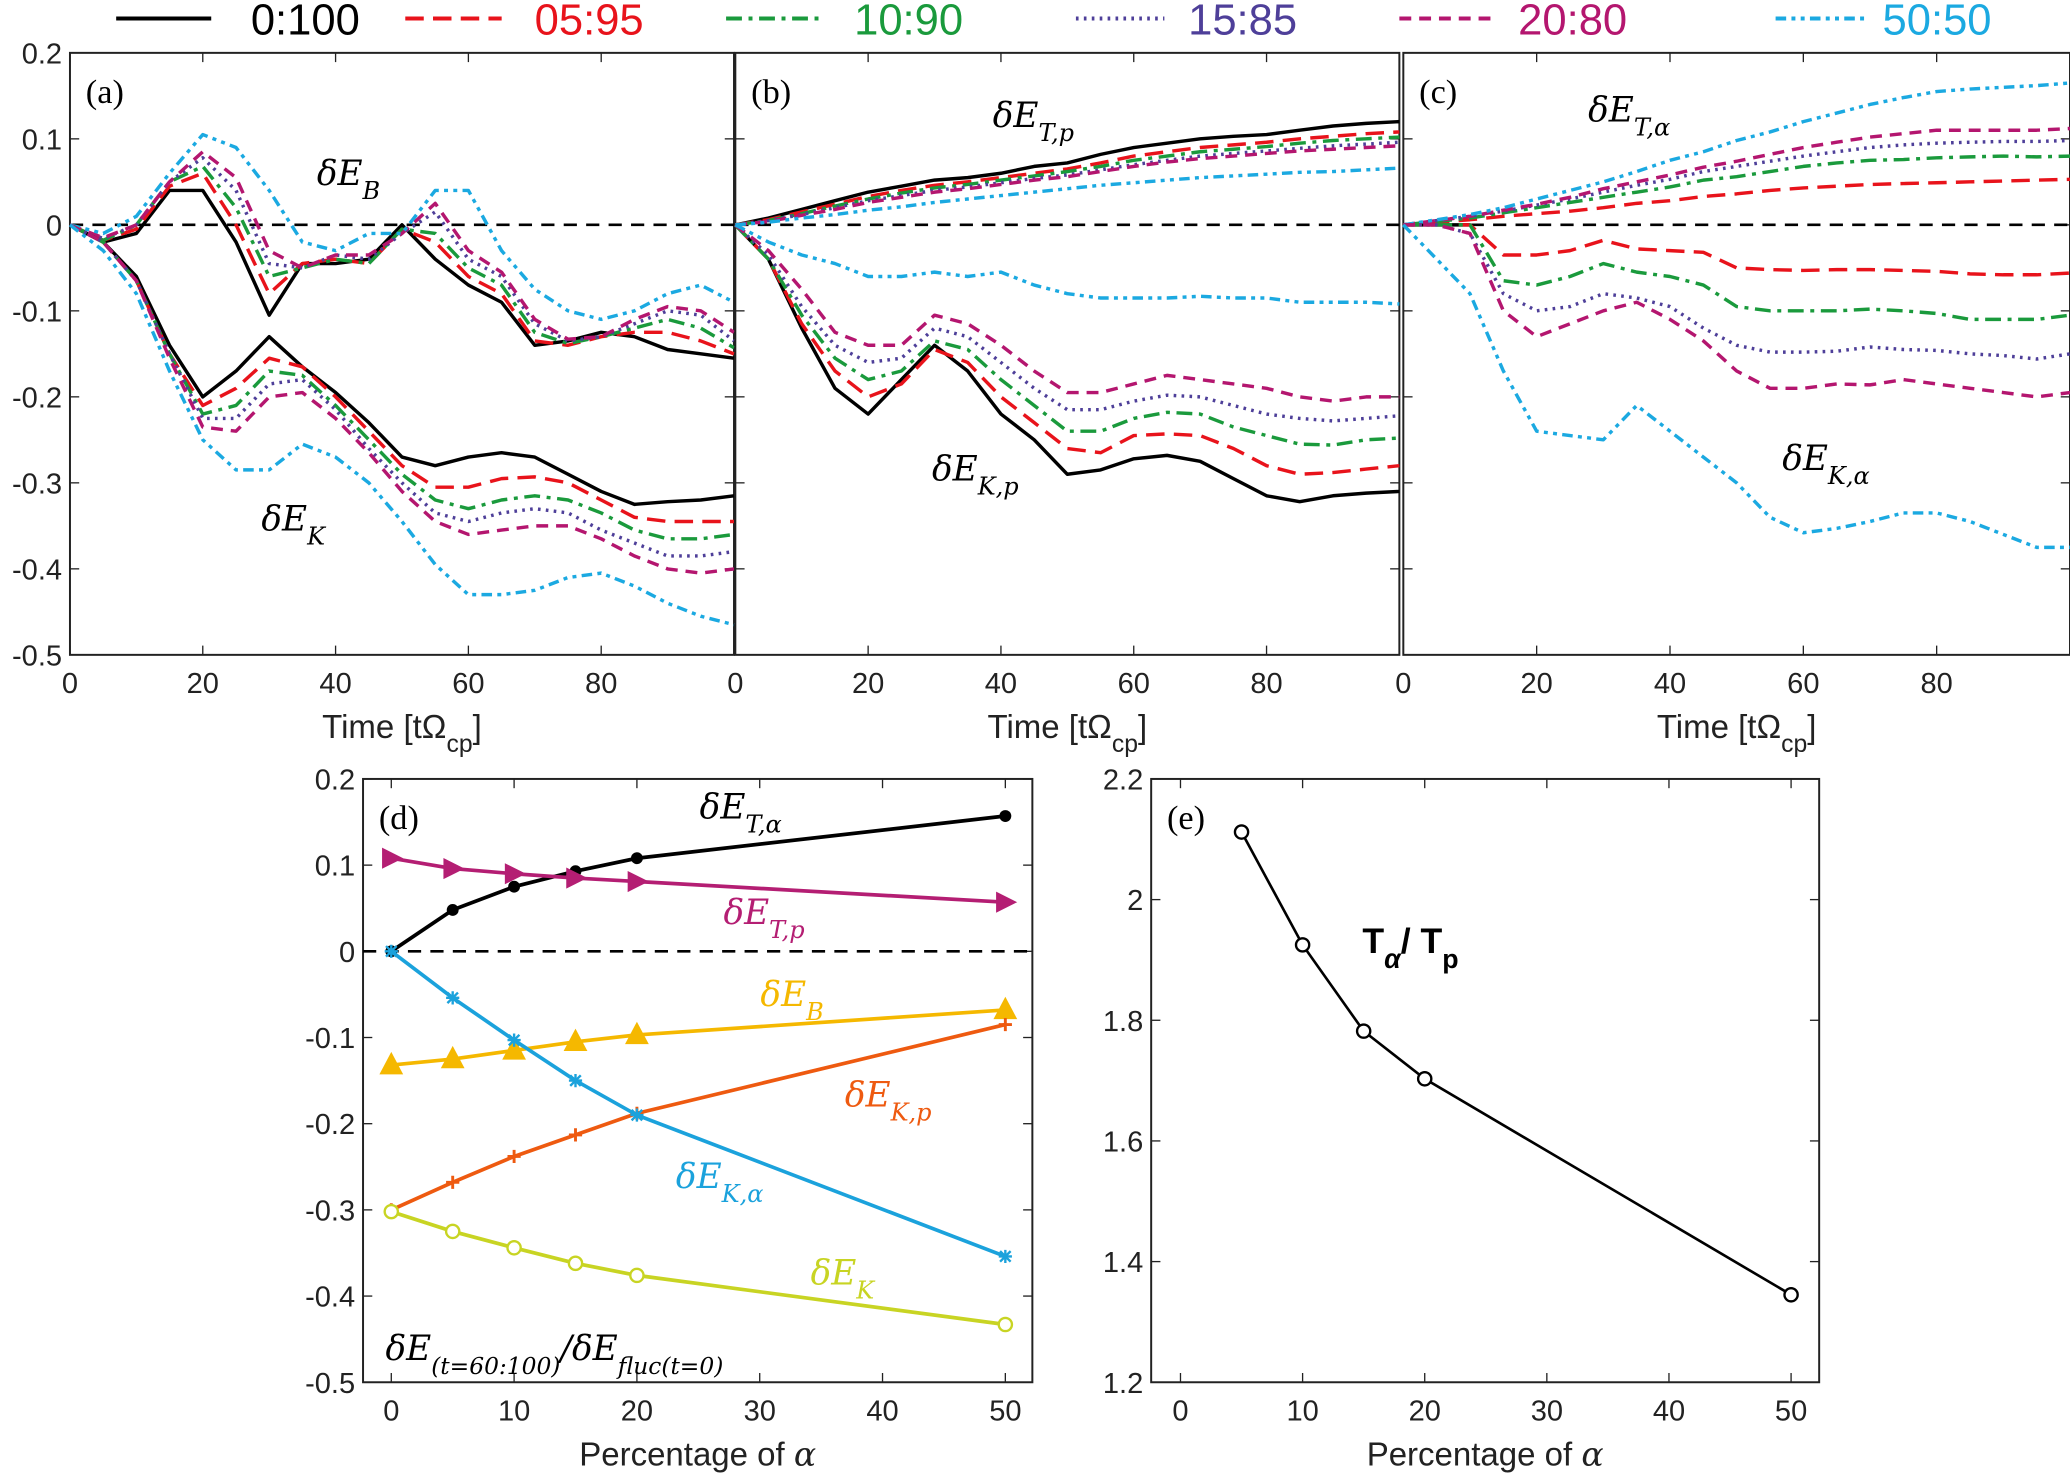  I want to click on y-tick-label: 1.8, so click(1123, 1022).